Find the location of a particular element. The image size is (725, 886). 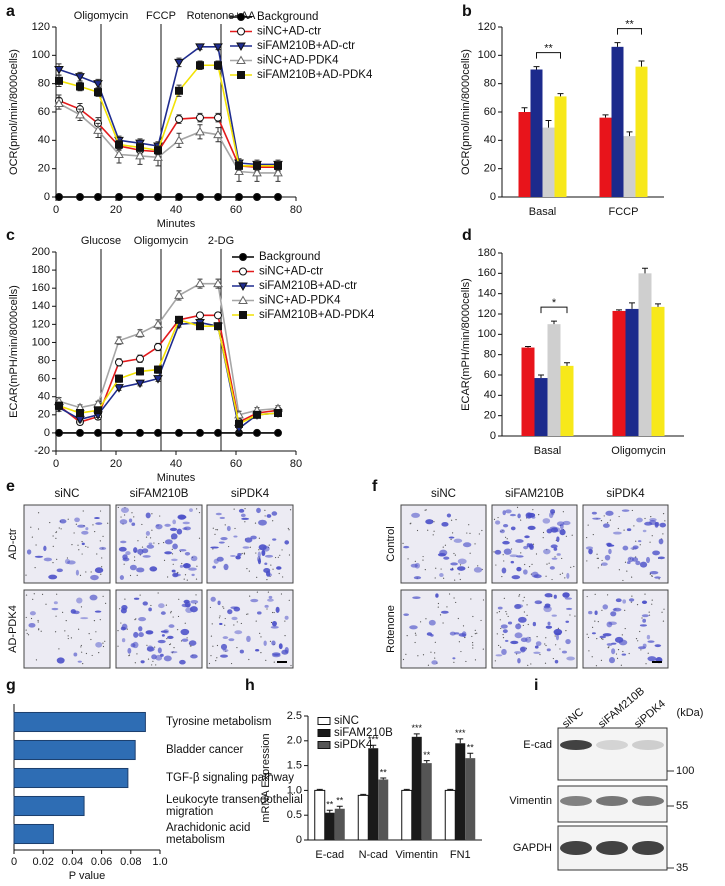

x-tick-label: N-cad is located at coordinates (373, 855).